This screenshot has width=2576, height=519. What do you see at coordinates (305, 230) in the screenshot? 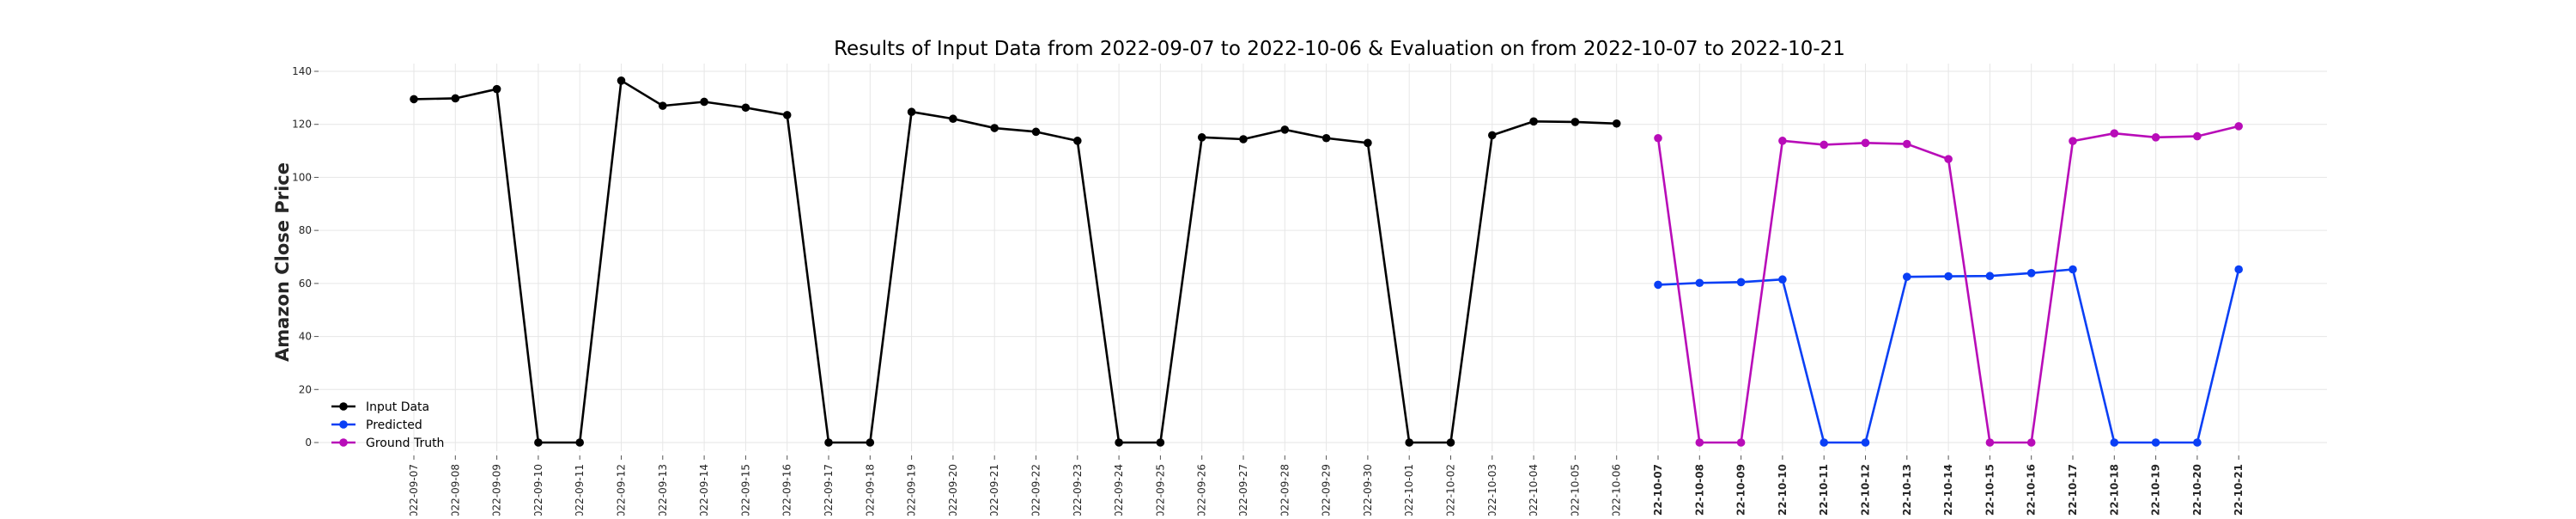
I see `y-tick-label: 80` at bounding box center [305, 230].